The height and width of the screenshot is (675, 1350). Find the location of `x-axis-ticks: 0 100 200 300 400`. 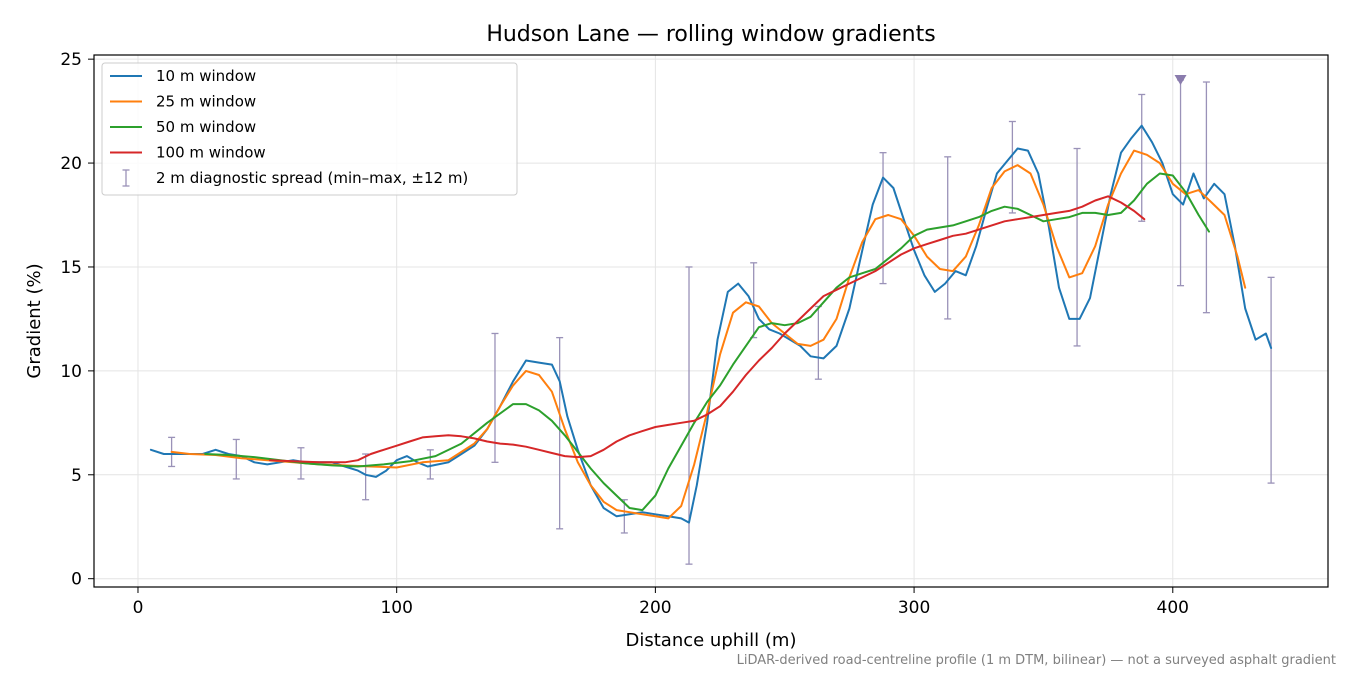

x-axis-ticks: 0 100 200 300 400 is located at coordinates (661, 602).